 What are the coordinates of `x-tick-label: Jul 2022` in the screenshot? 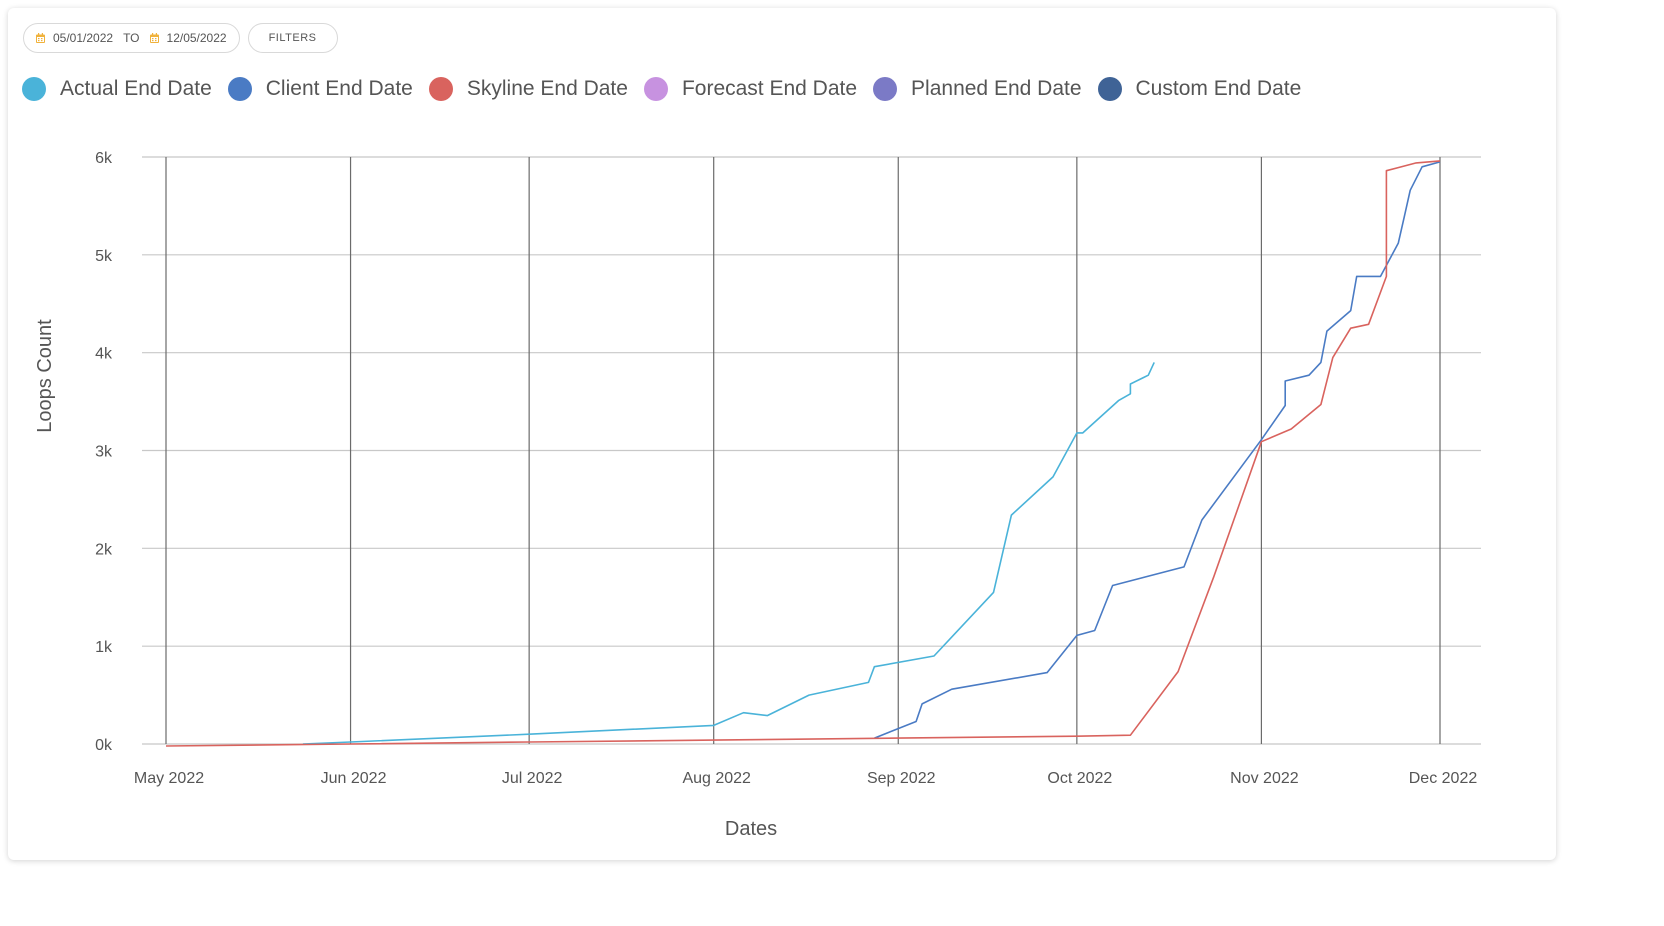 It's located at (532, 778).